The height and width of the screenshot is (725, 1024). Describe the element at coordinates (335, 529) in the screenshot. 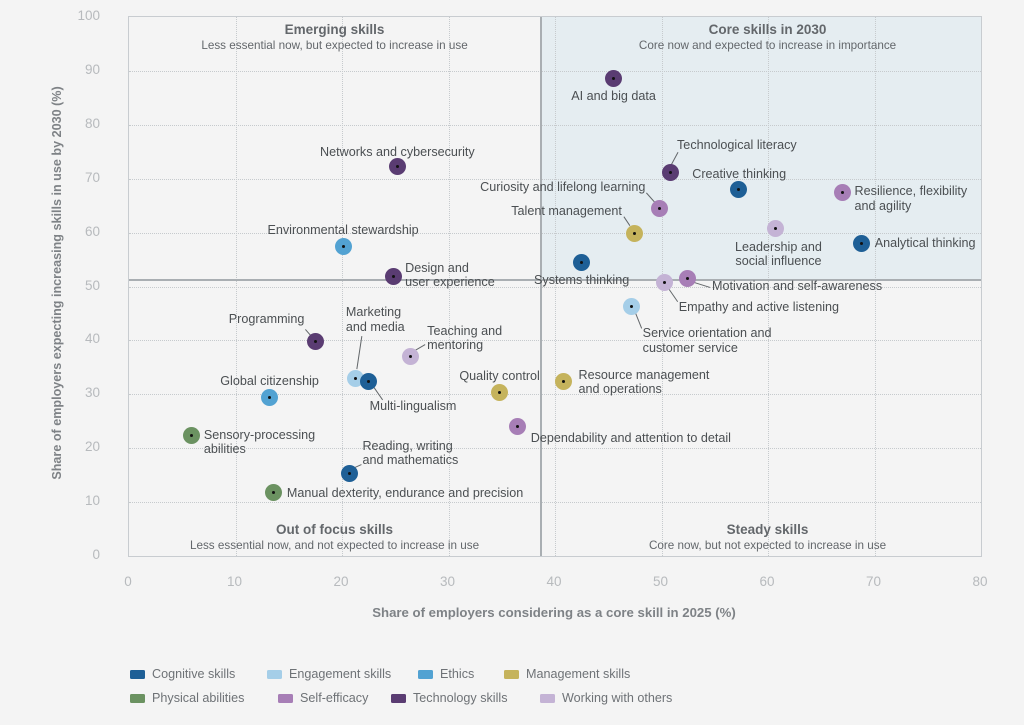

I see `quadrant-title: Out of focus skills` at that location.